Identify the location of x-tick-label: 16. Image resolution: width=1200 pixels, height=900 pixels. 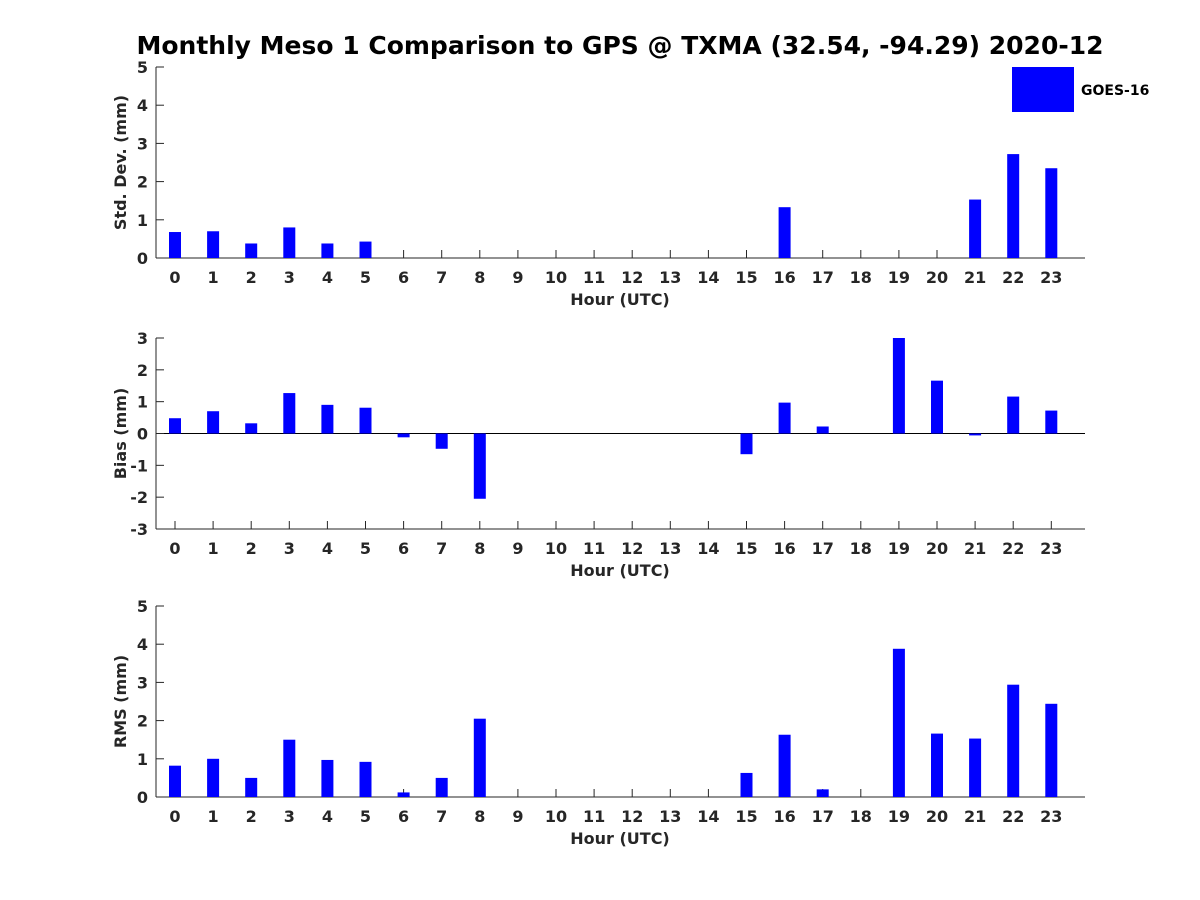
(784, 548).